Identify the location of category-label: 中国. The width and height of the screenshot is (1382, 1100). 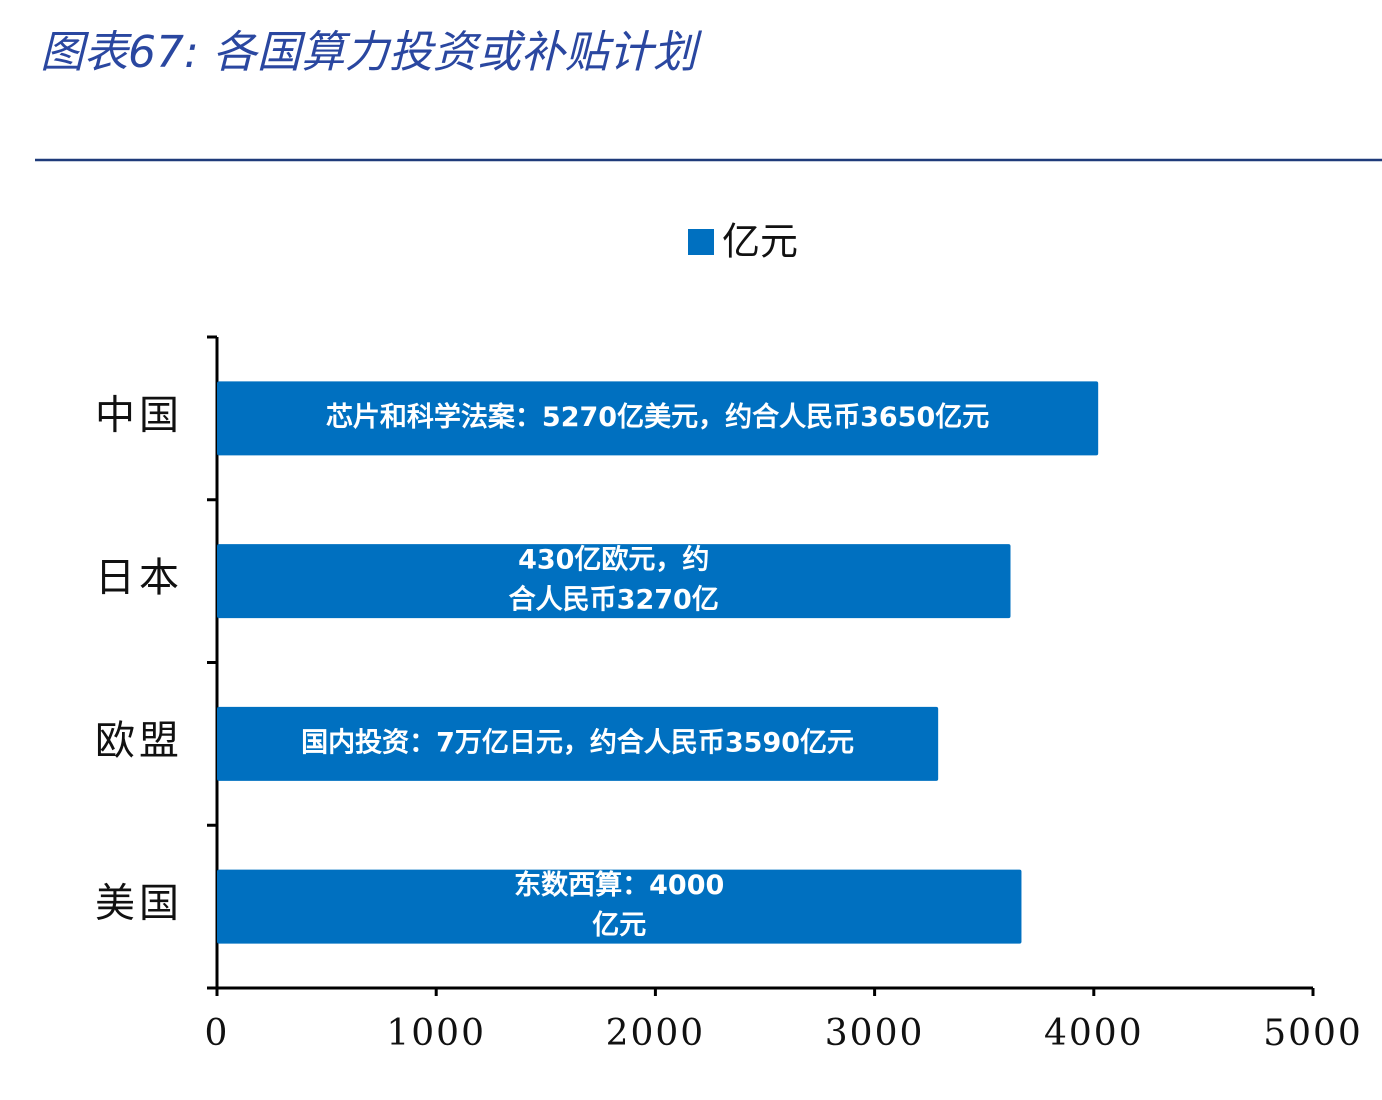
(139, 415).